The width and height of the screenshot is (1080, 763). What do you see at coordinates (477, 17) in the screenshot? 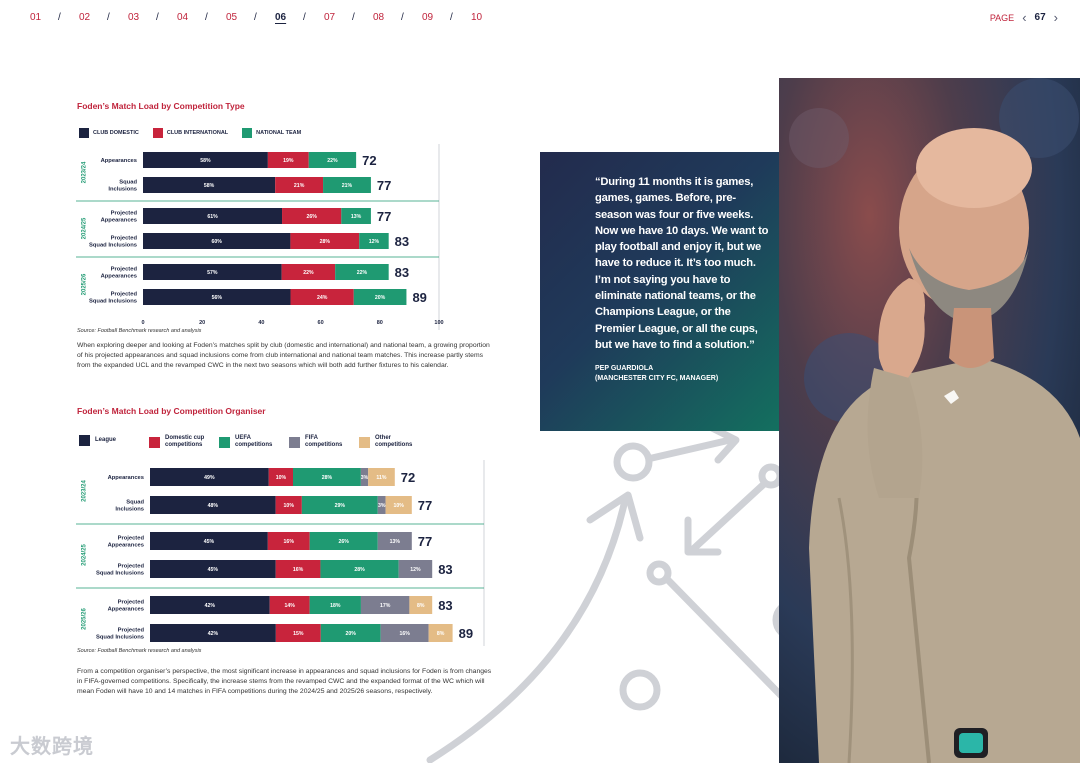
I see `nav-section-10: 10` at bounding box center [477, 17].